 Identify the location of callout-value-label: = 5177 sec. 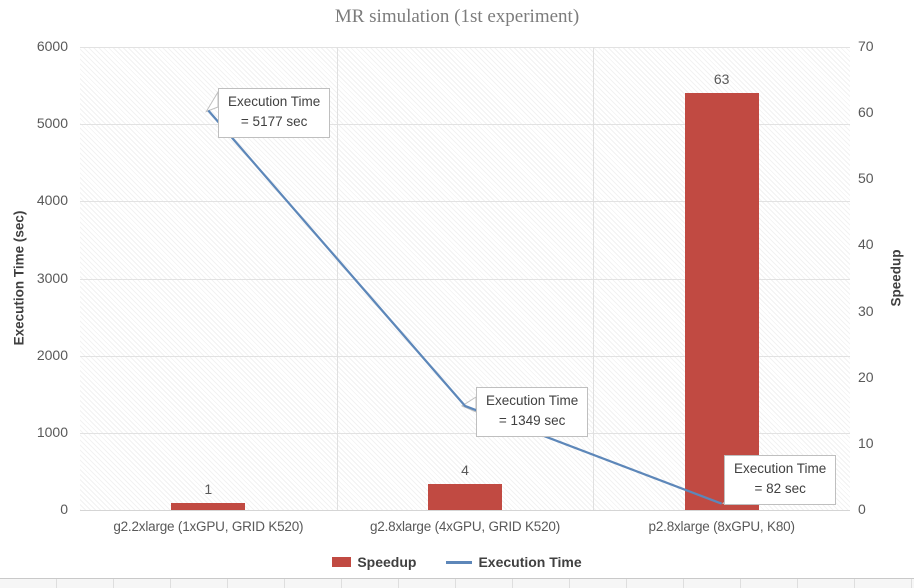
(274, 122).